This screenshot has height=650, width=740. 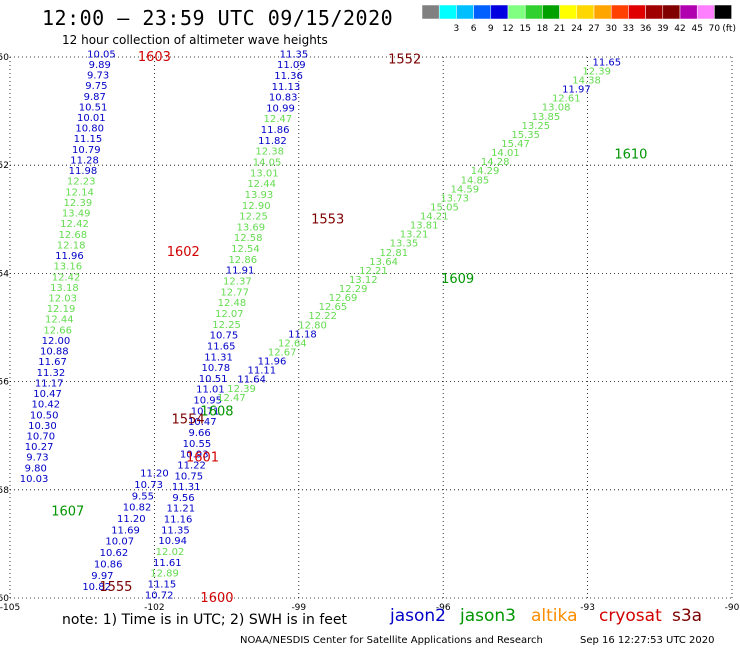 What do you see at coordinates (556, 108) in the screenshot?
I see `wave-height-value: 13.08` at bounding box center [556, 108].